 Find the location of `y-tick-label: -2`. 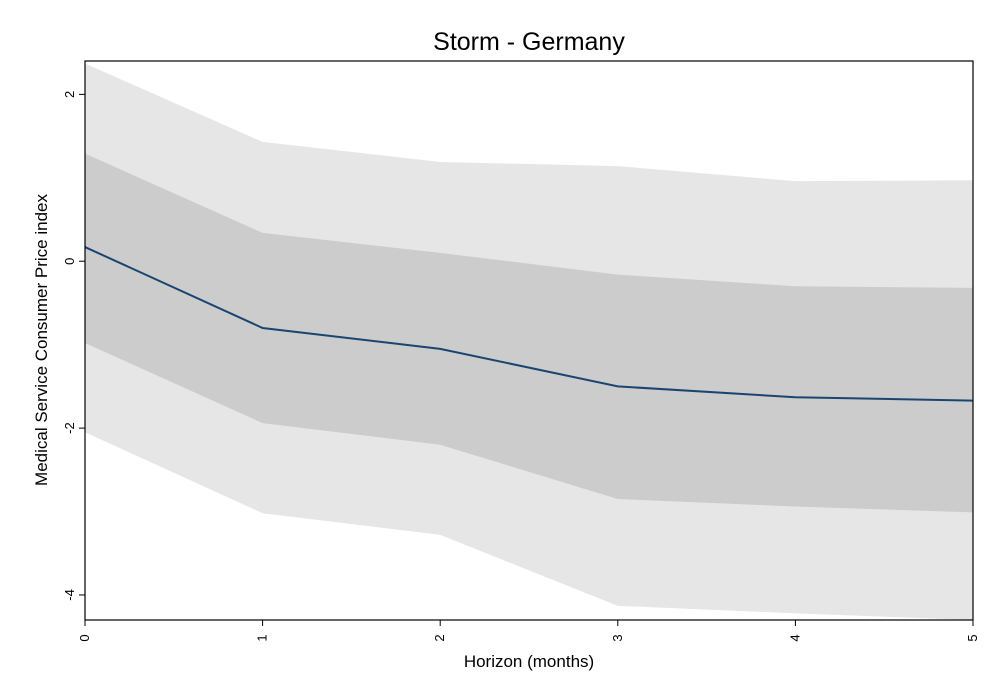

y-tick-label: -2 is located at coordinates (69, 428).